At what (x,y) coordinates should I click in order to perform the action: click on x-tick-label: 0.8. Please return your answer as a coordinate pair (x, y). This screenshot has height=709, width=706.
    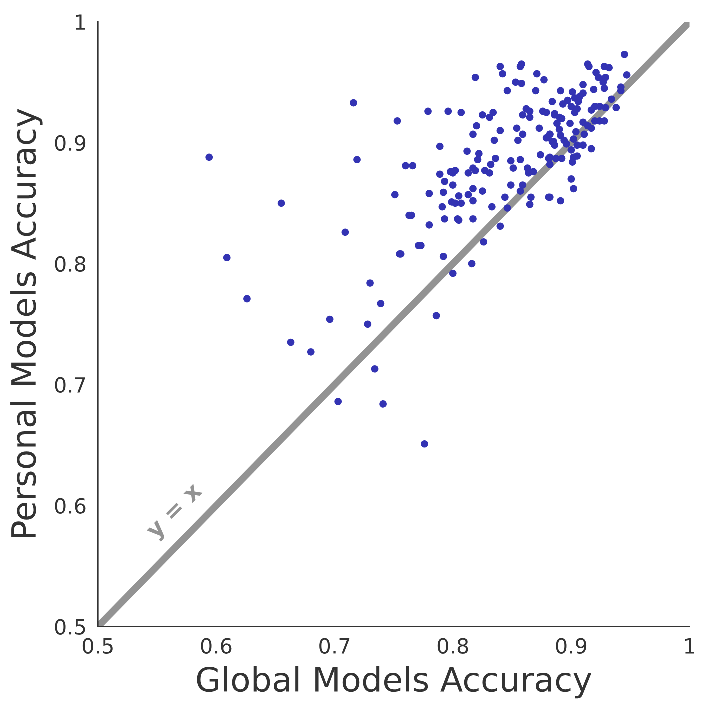
    Looking at the image, I should click on (453, 646).